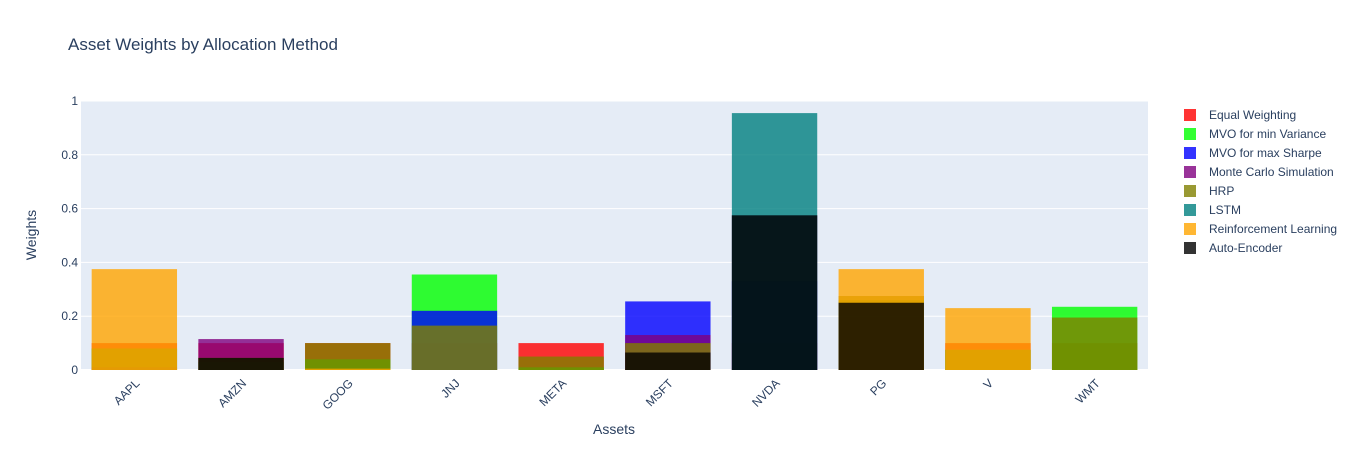 This screenshot has width=1370, height=450. Describe the element at coordinates (203, 44) in the screenshot. I see `chart-title: Asset Weights by Allocation Method` at that location.